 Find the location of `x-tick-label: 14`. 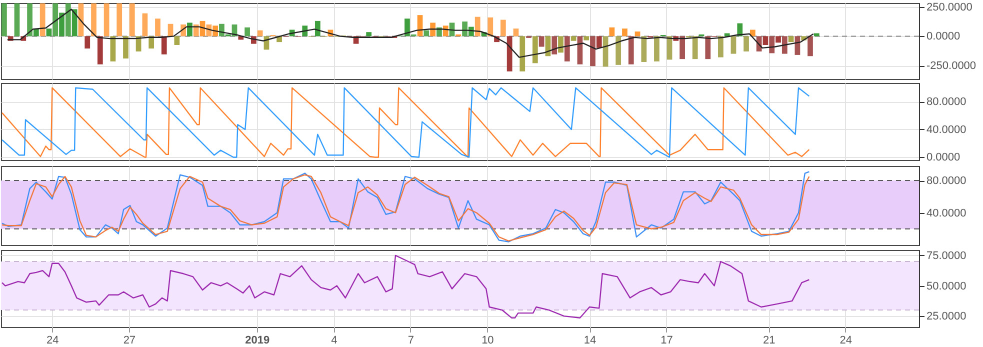

x-tick-label: 14 is located at coordinates (590, 340).